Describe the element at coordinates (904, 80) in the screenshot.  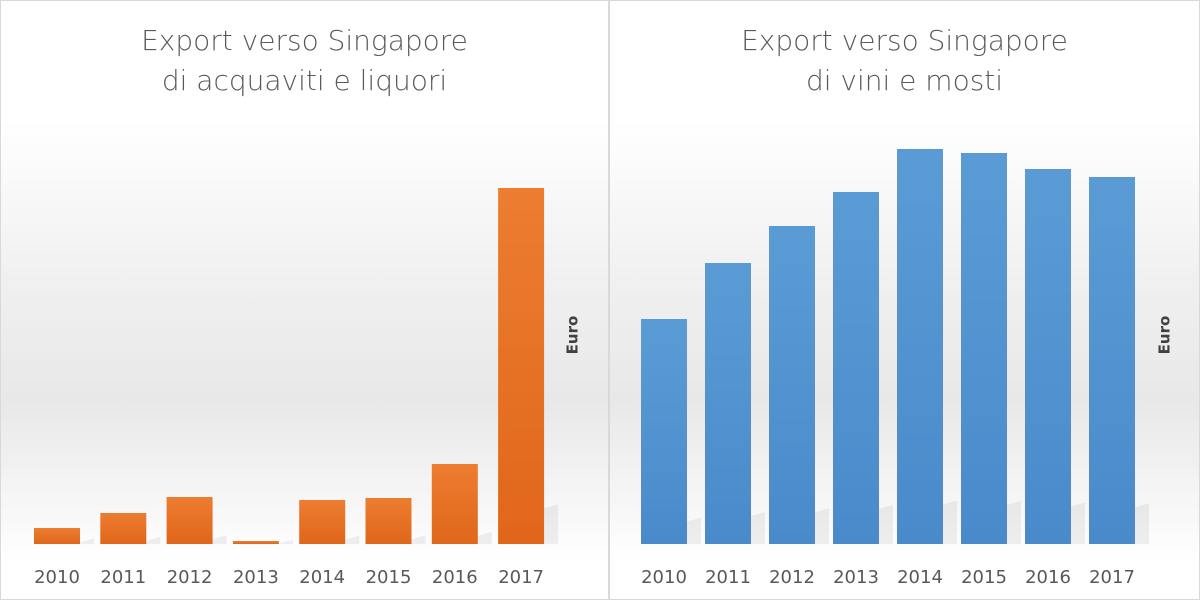
I see `chart-title-line-2: di vini e mosti` at that location.